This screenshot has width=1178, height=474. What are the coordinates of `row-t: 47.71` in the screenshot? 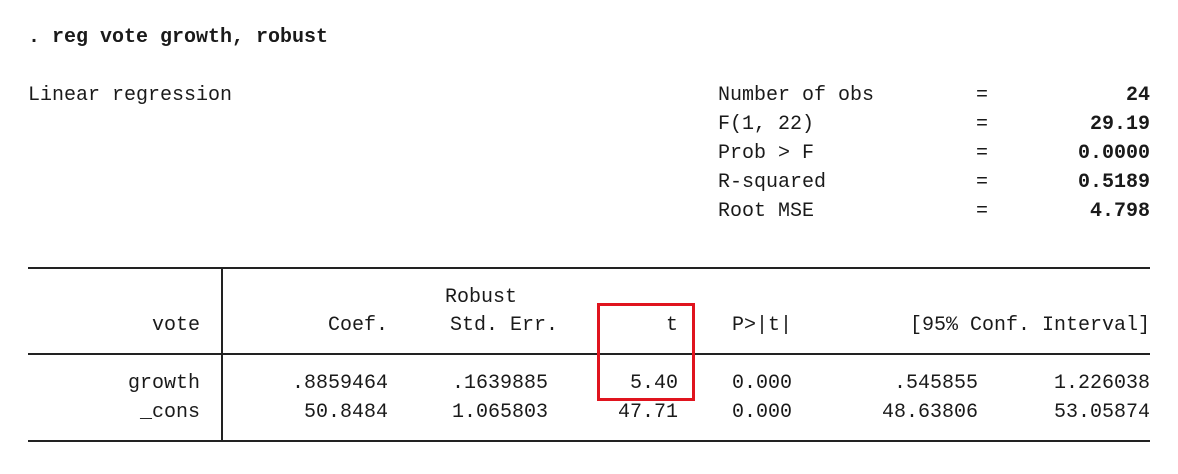 It's located at (647, 412).